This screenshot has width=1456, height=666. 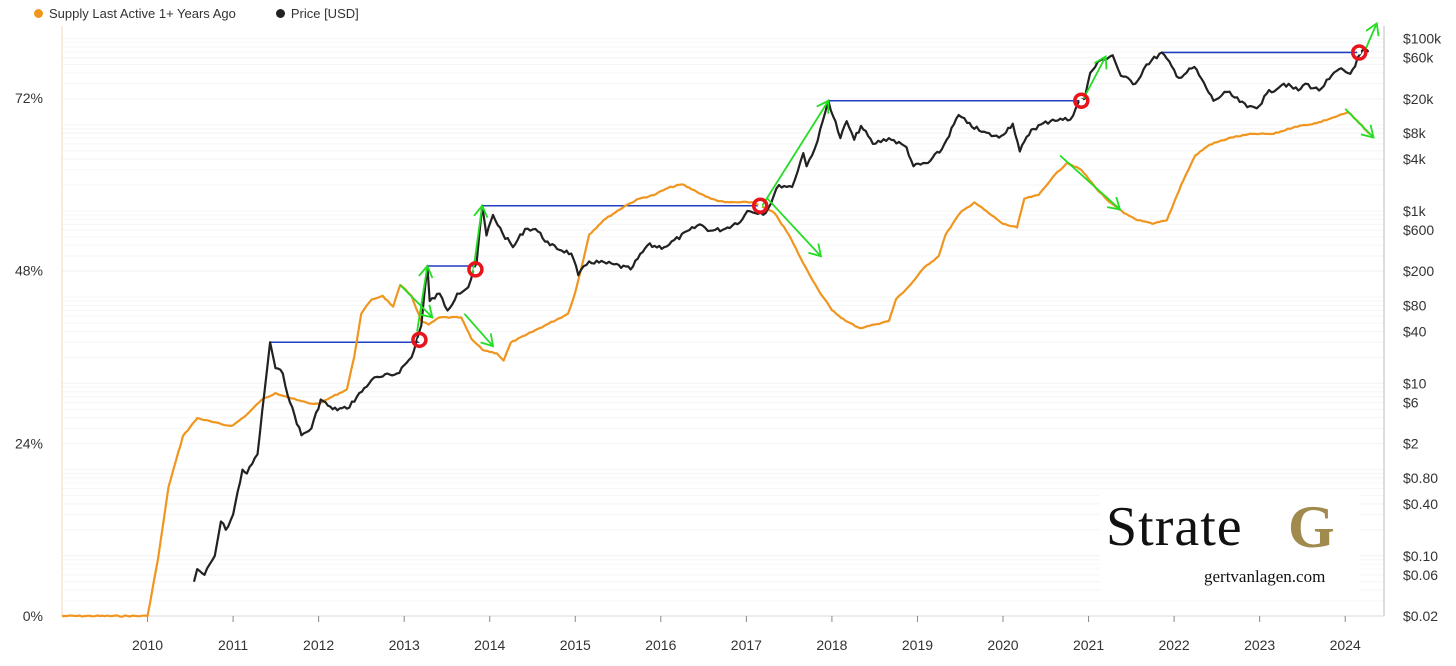 I want to click on x-tick-label: 2021, so click(x=1088, y=645).